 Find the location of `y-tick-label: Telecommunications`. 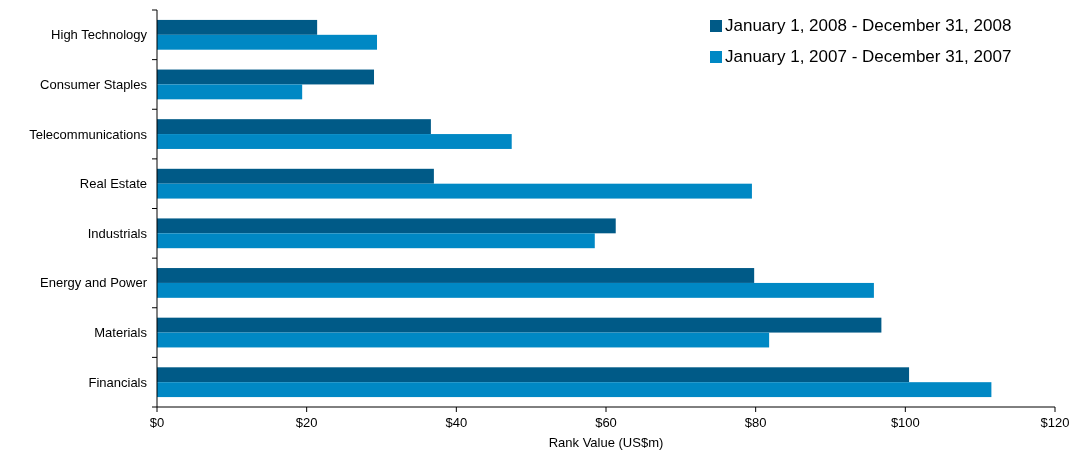

y-tick-label: Telecommunications is located at coordinates (88, 134).